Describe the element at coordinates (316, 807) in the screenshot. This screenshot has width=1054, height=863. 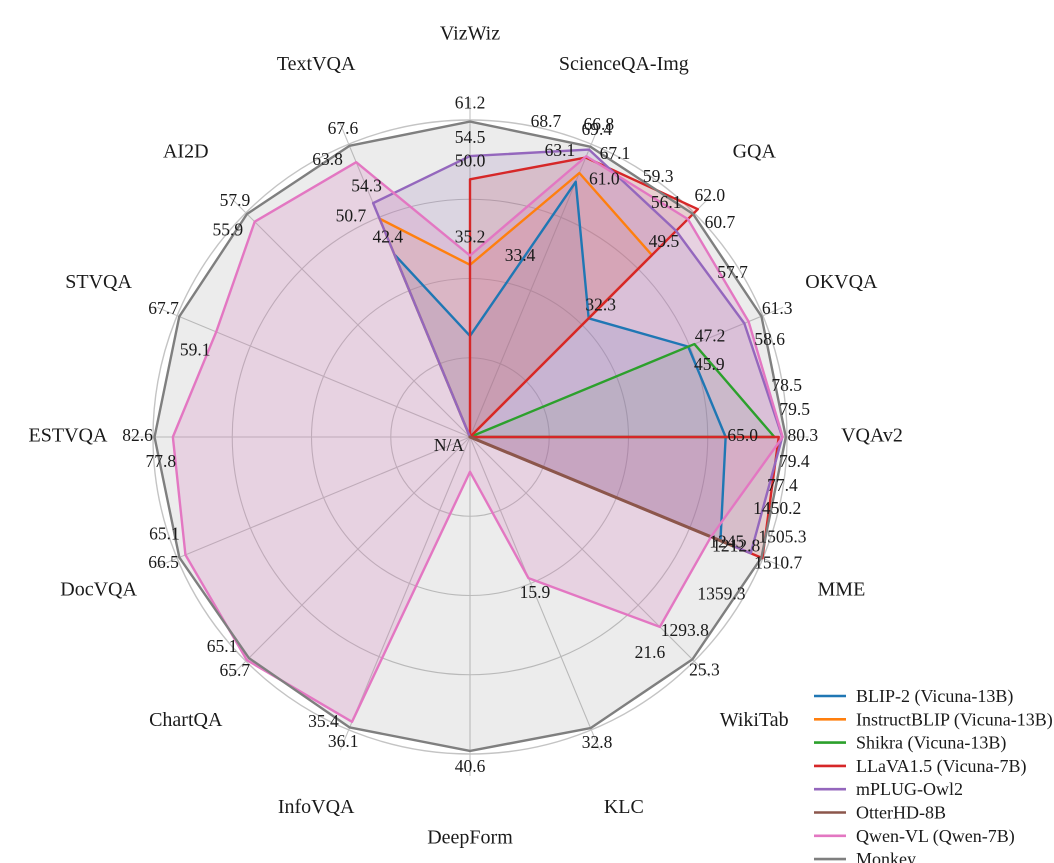
I see `axis-label-infovqa: InfoVQA` at that location.